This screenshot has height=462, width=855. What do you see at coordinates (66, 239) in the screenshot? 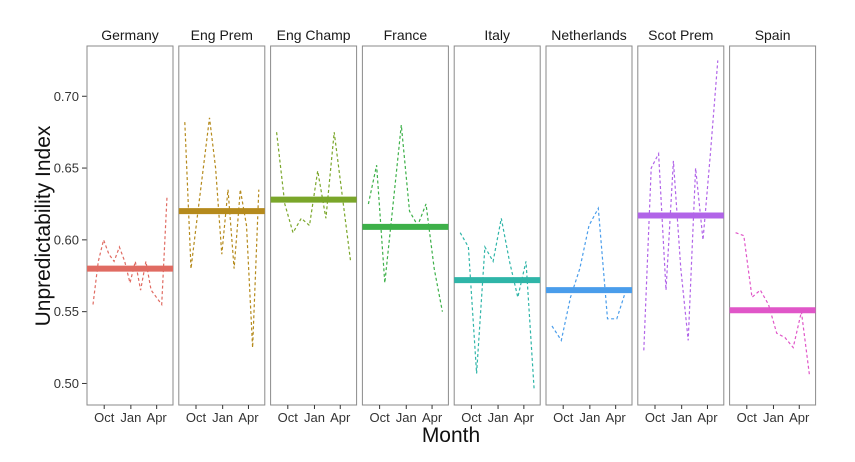
I see `y-tick-label: 0.60` at bounding box center [66, 239].